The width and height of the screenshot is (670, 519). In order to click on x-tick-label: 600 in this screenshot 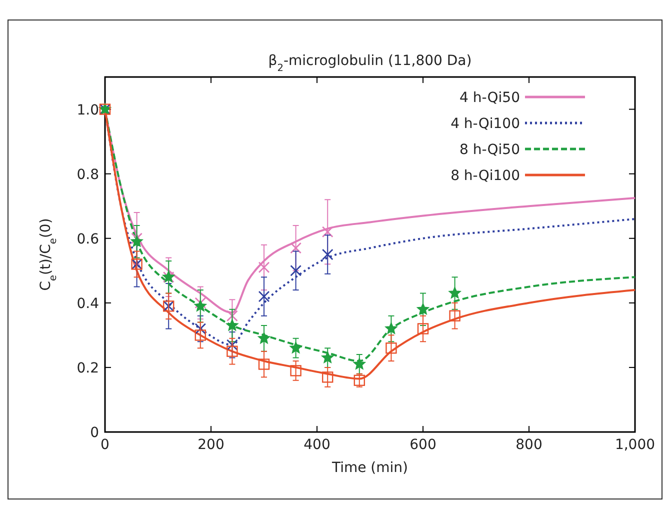, I will do `click(423, 445)`.